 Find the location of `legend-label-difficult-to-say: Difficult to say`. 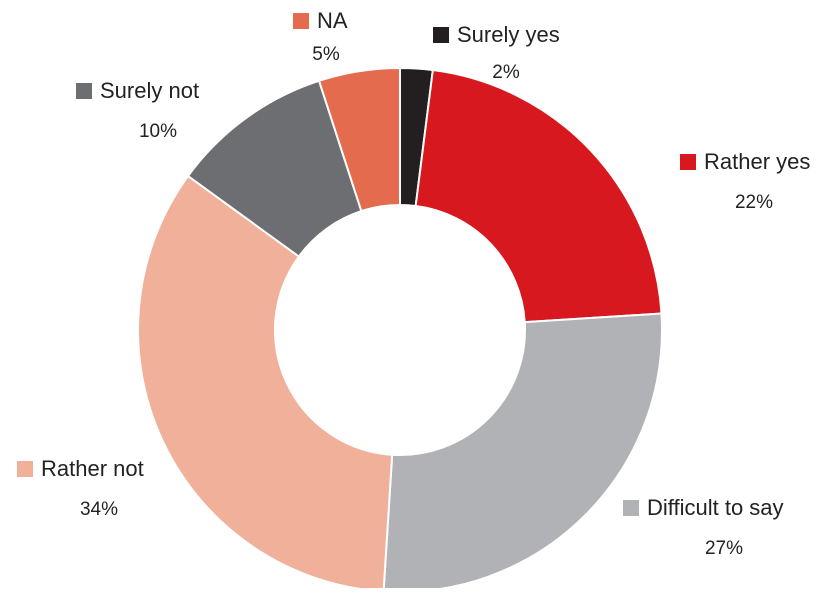

legend-label-difficult-to-say: Difficult to say is located at coordinates (715, 507).